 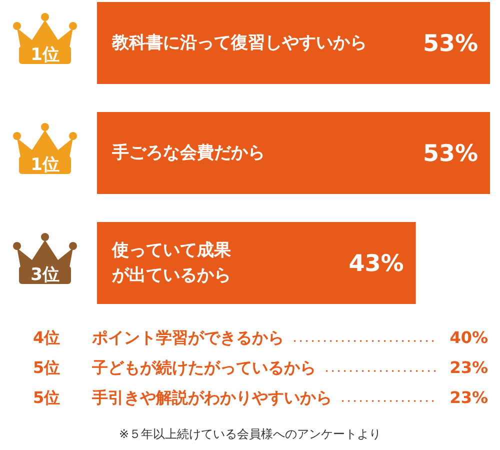 I want to click on data-label: 43%, so click(x=376, y=264).